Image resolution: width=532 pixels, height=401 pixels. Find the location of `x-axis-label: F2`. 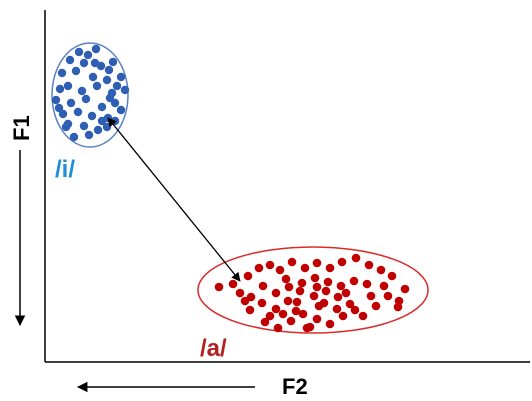

x-axis-label: F2 is located at coordinates (295, 386).